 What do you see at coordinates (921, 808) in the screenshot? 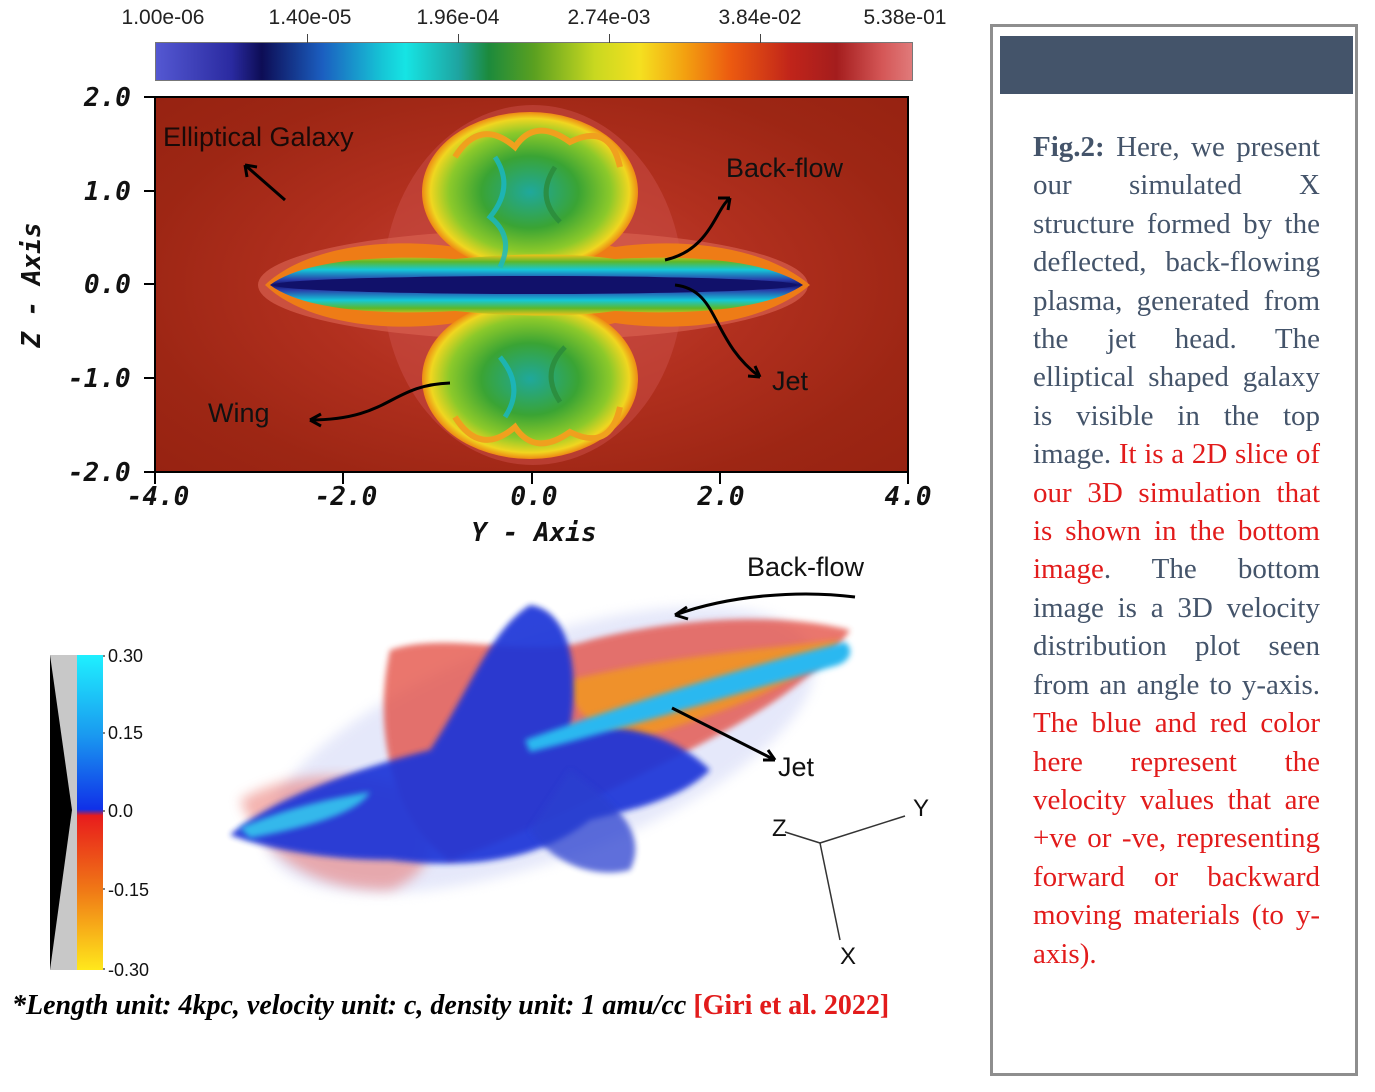
I see `triad-y-label: Y` at bounding box center [921, 808].